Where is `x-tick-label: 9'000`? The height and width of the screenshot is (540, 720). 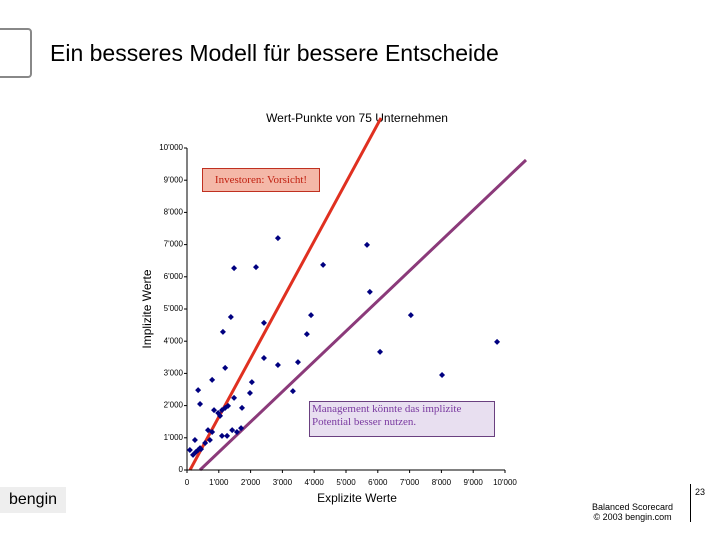
x-tick-label: 9'000 is located at coordinates (474, 482).